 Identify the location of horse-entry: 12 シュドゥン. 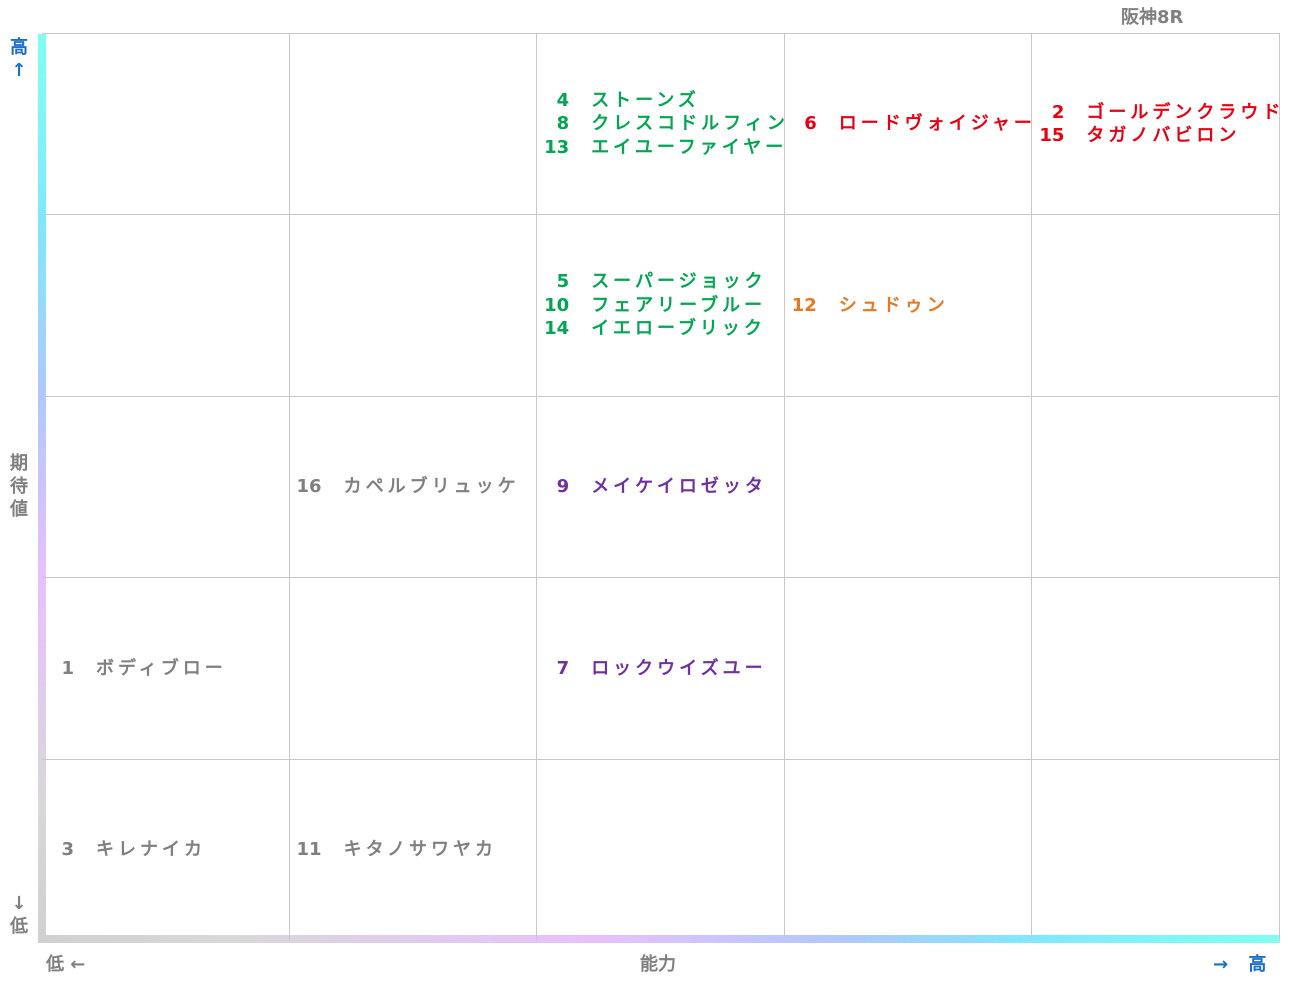
(908, 306).